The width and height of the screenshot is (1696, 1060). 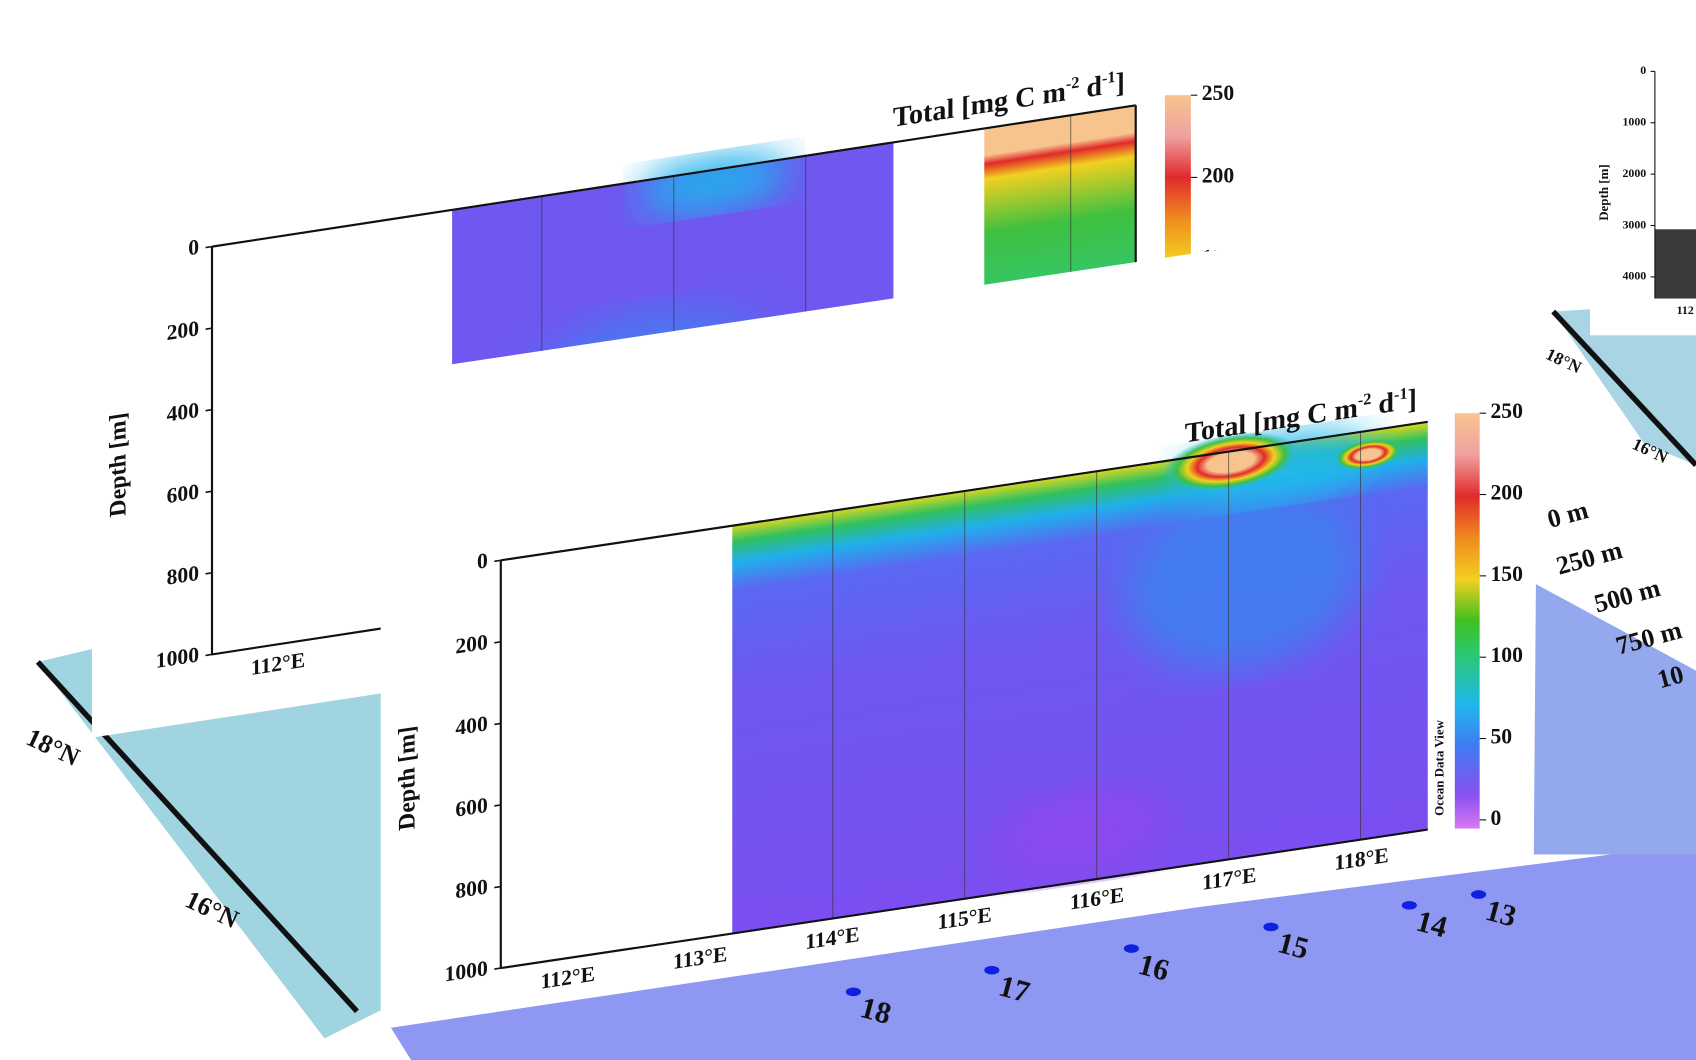 I want to click on map-left, so click(x=213, y=843).